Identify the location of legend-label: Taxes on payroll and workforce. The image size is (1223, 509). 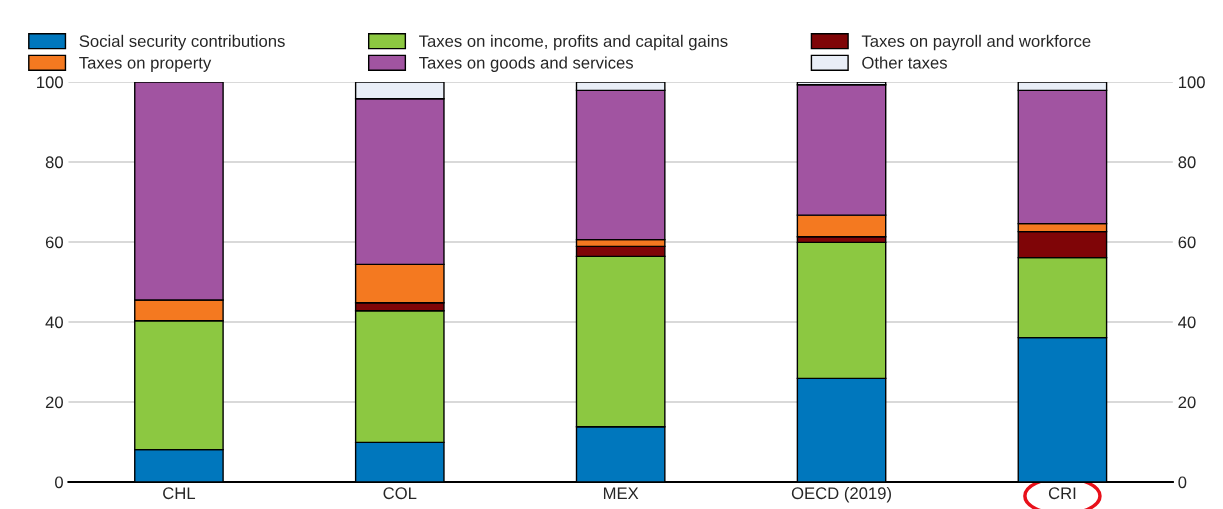
(976, 42).